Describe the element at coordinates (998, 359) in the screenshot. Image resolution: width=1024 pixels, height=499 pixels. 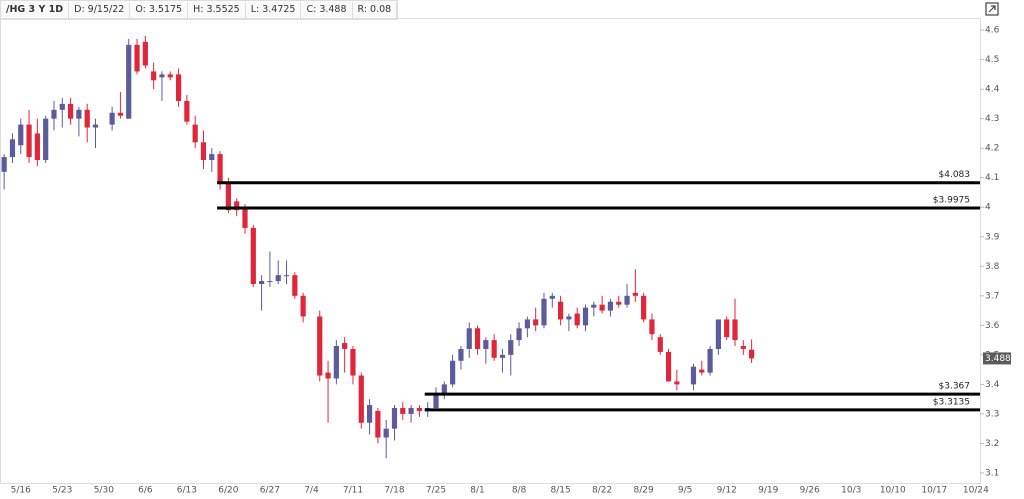
I see `last-price-label: 3.488` at that location.